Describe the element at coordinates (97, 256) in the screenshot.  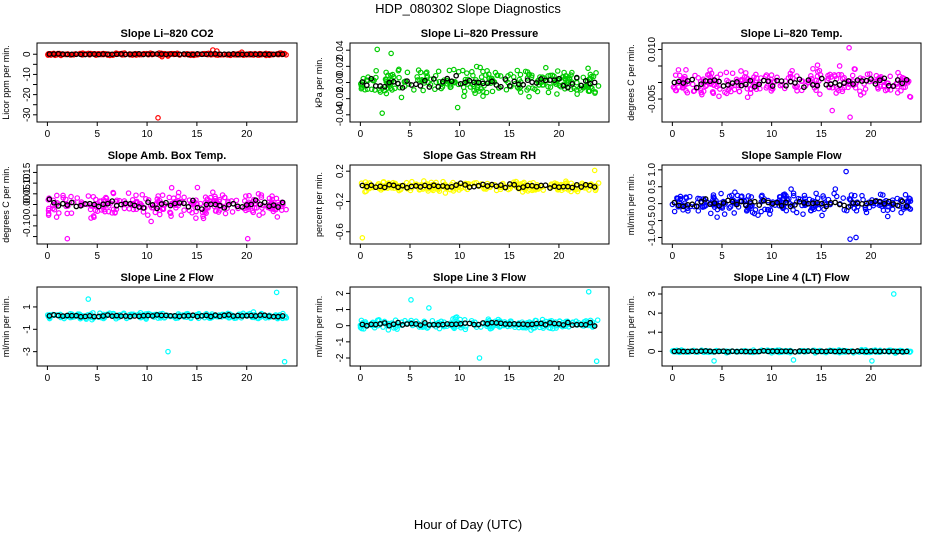
I see `x-tick-label: 5` at that location.